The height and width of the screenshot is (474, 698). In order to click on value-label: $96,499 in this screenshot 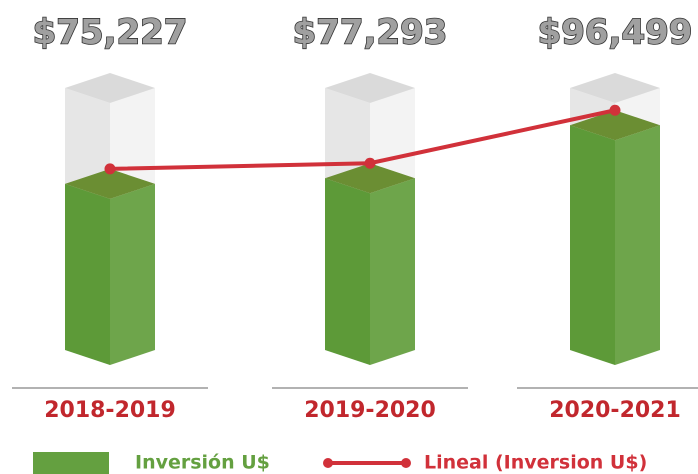, I will do `click(615, 33)`.